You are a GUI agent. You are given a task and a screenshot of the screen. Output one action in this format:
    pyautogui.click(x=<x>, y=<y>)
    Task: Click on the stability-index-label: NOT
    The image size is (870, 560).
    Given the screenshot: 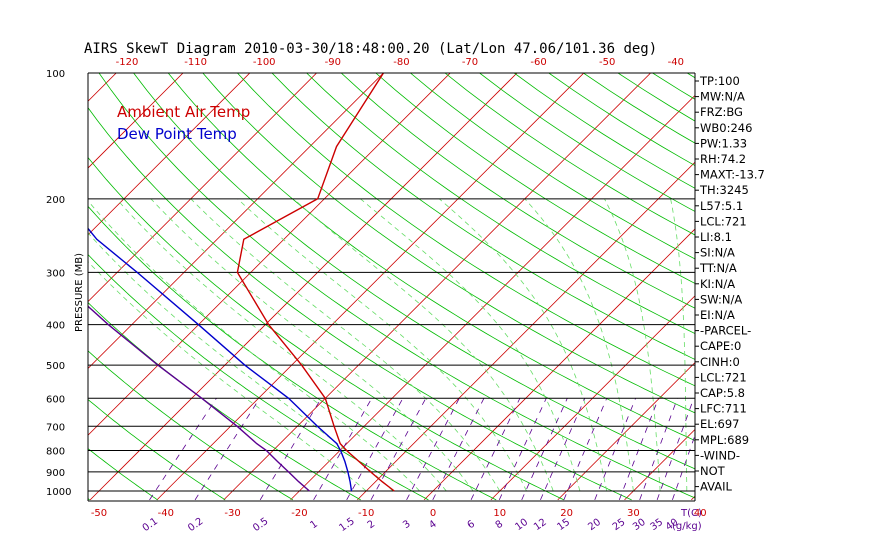 What is the action you would take?
    pyautogui.click(x=713, y=471)
    